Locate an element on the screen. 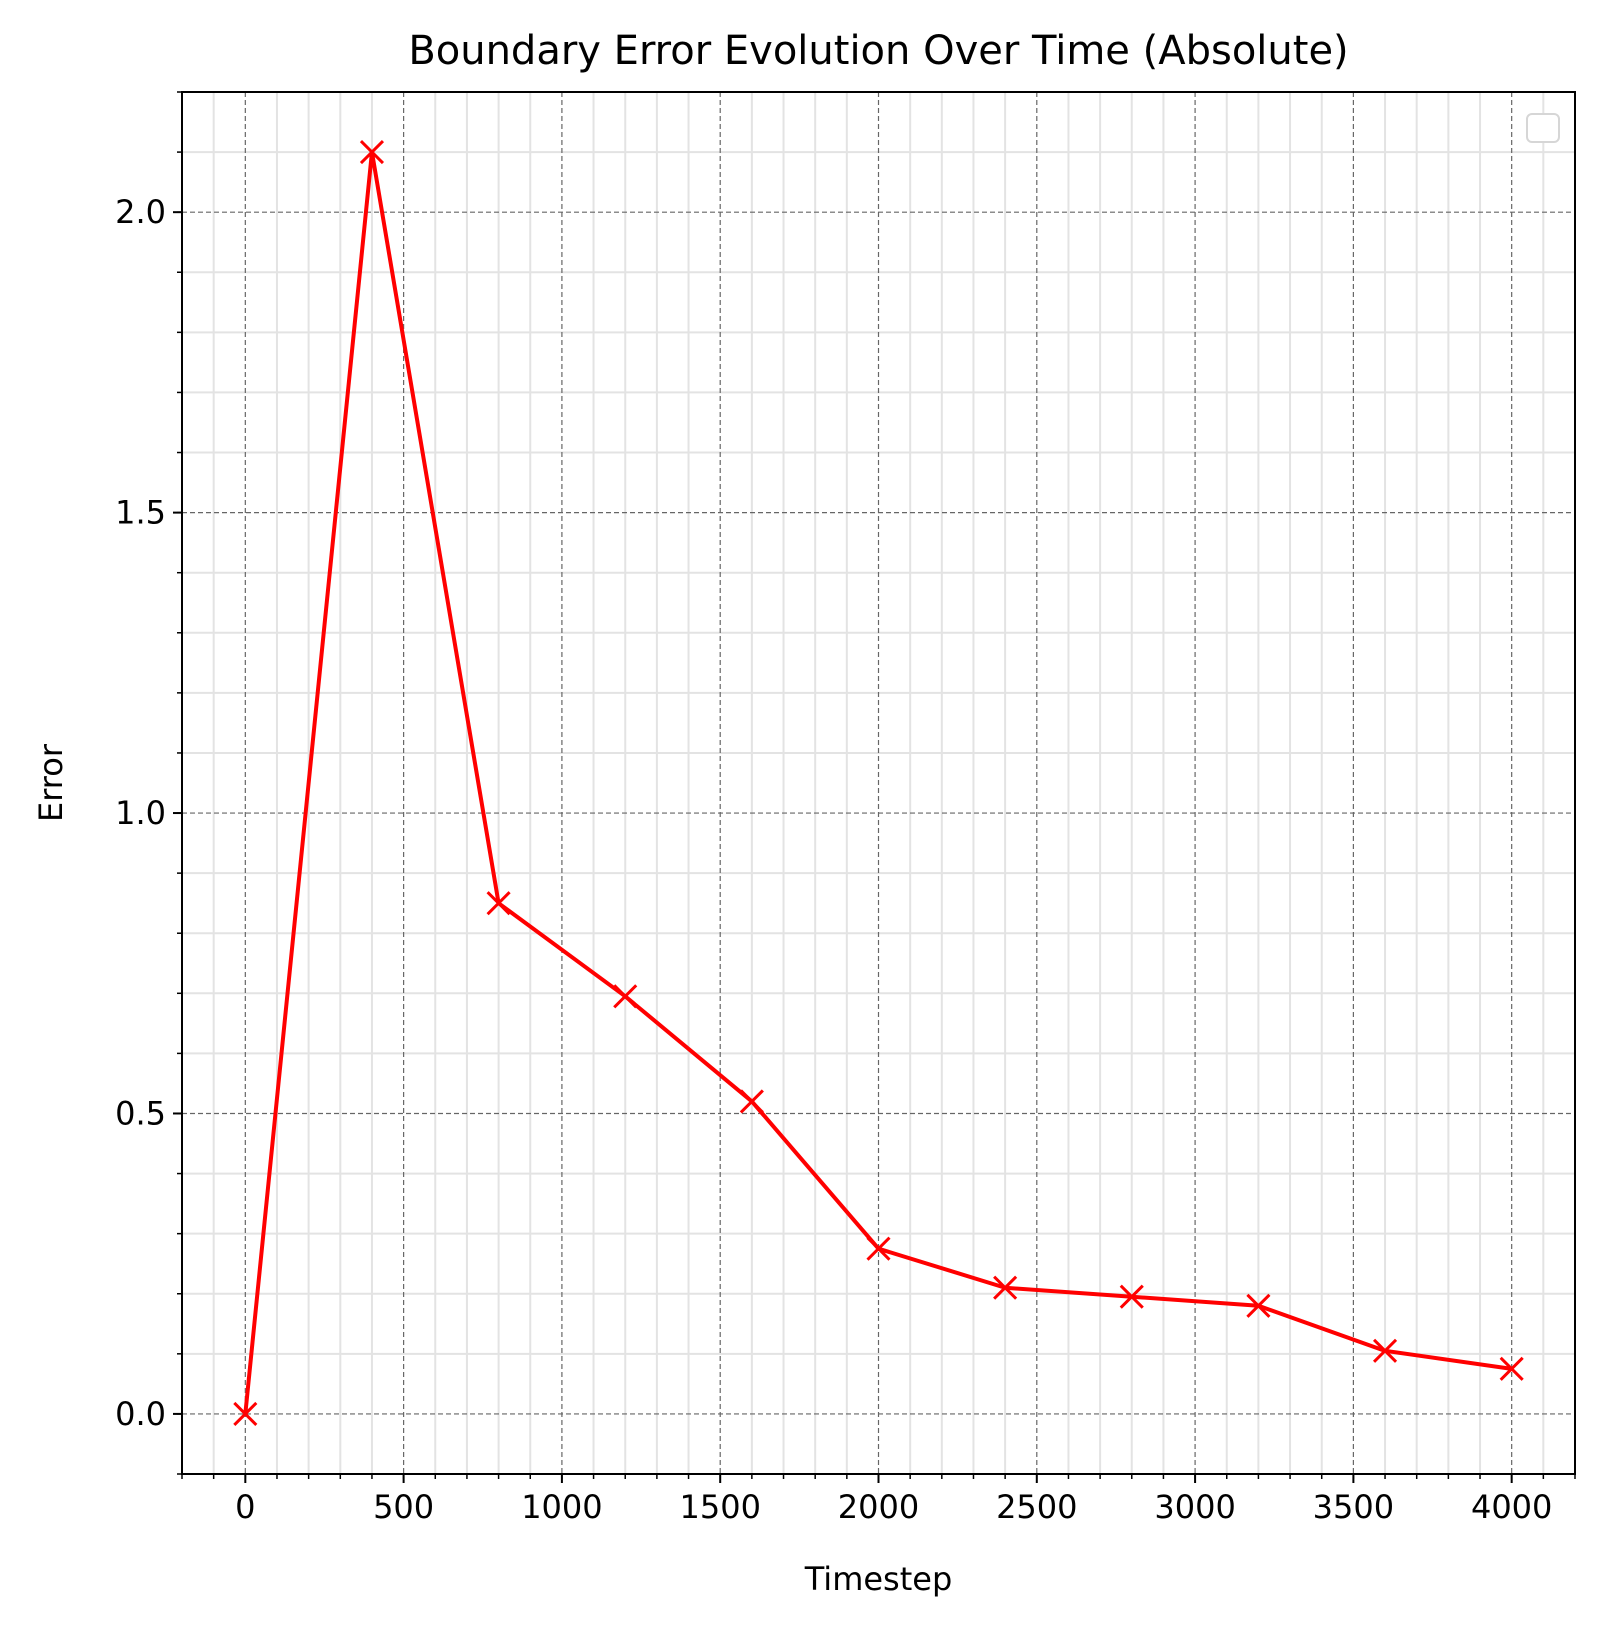 Image resolution: width=1607 pixels, height=1634 pixels. x-tick-label: 3500 is located at coordinates (1353, 1507).